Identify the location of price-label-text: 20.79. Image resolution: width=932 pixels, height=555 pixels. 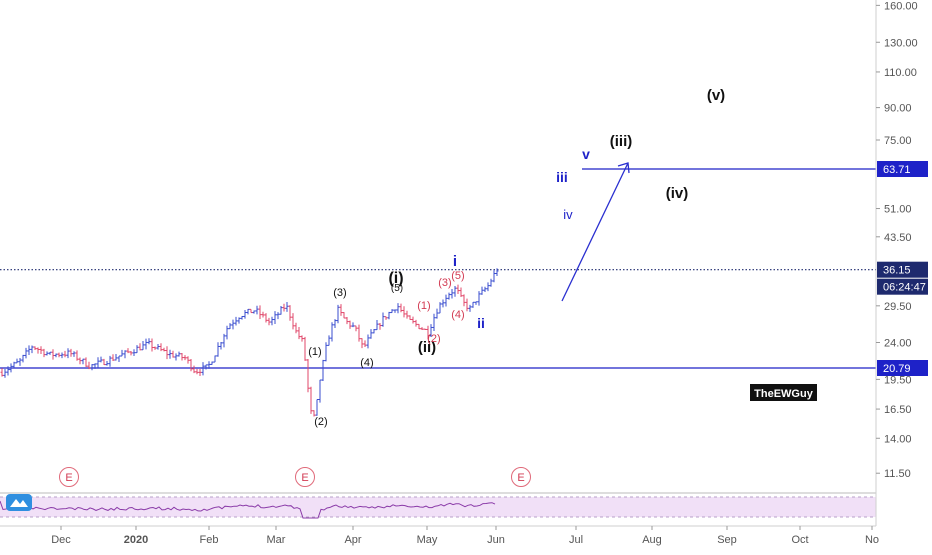
(897, 369).